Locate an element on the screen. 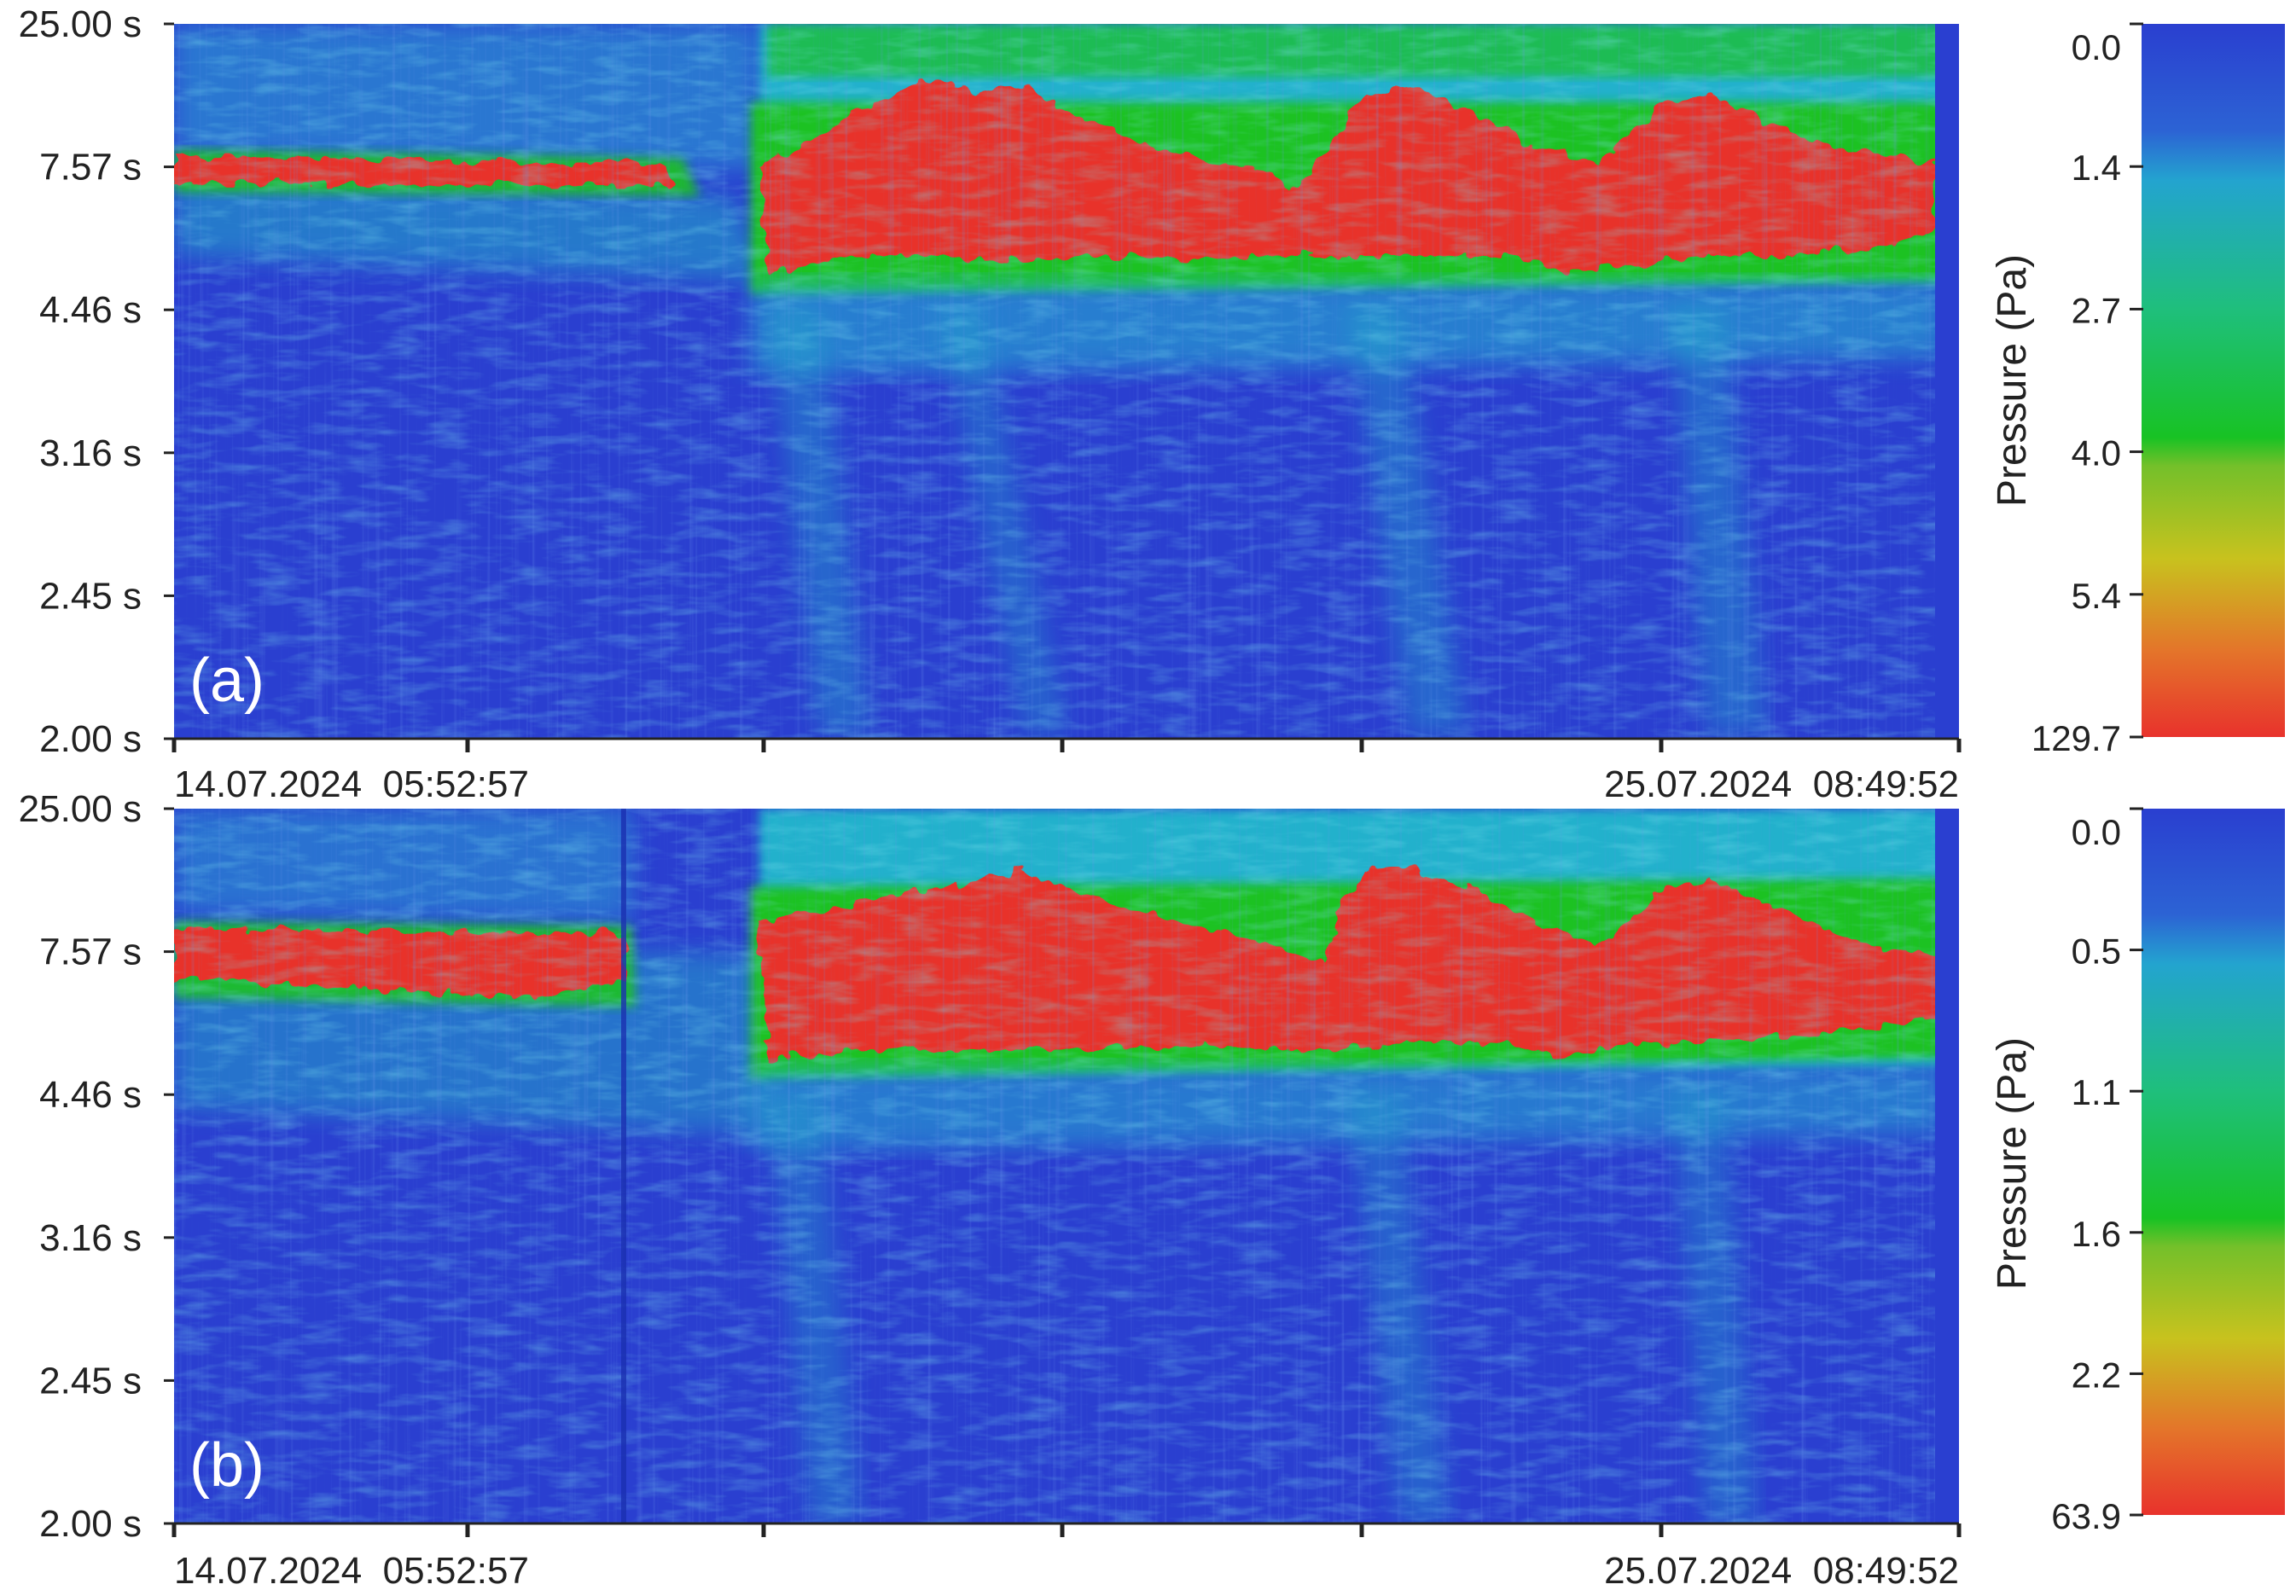 This screenshot has height=1596, width=2296. colorbar-a is located at coordinates (2213, 380).